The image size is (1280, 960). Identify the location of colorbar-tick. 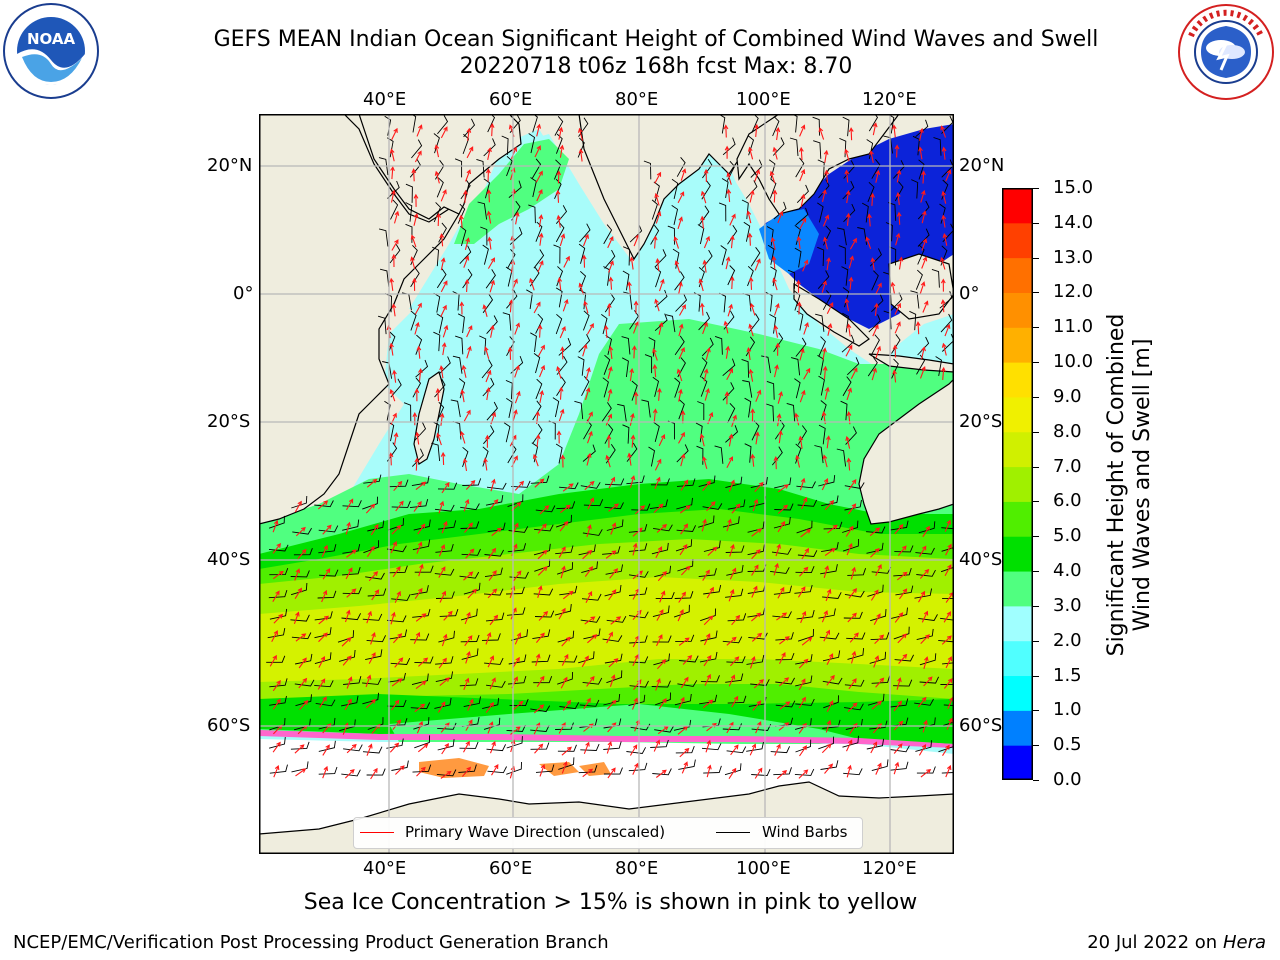
(1036, 223).